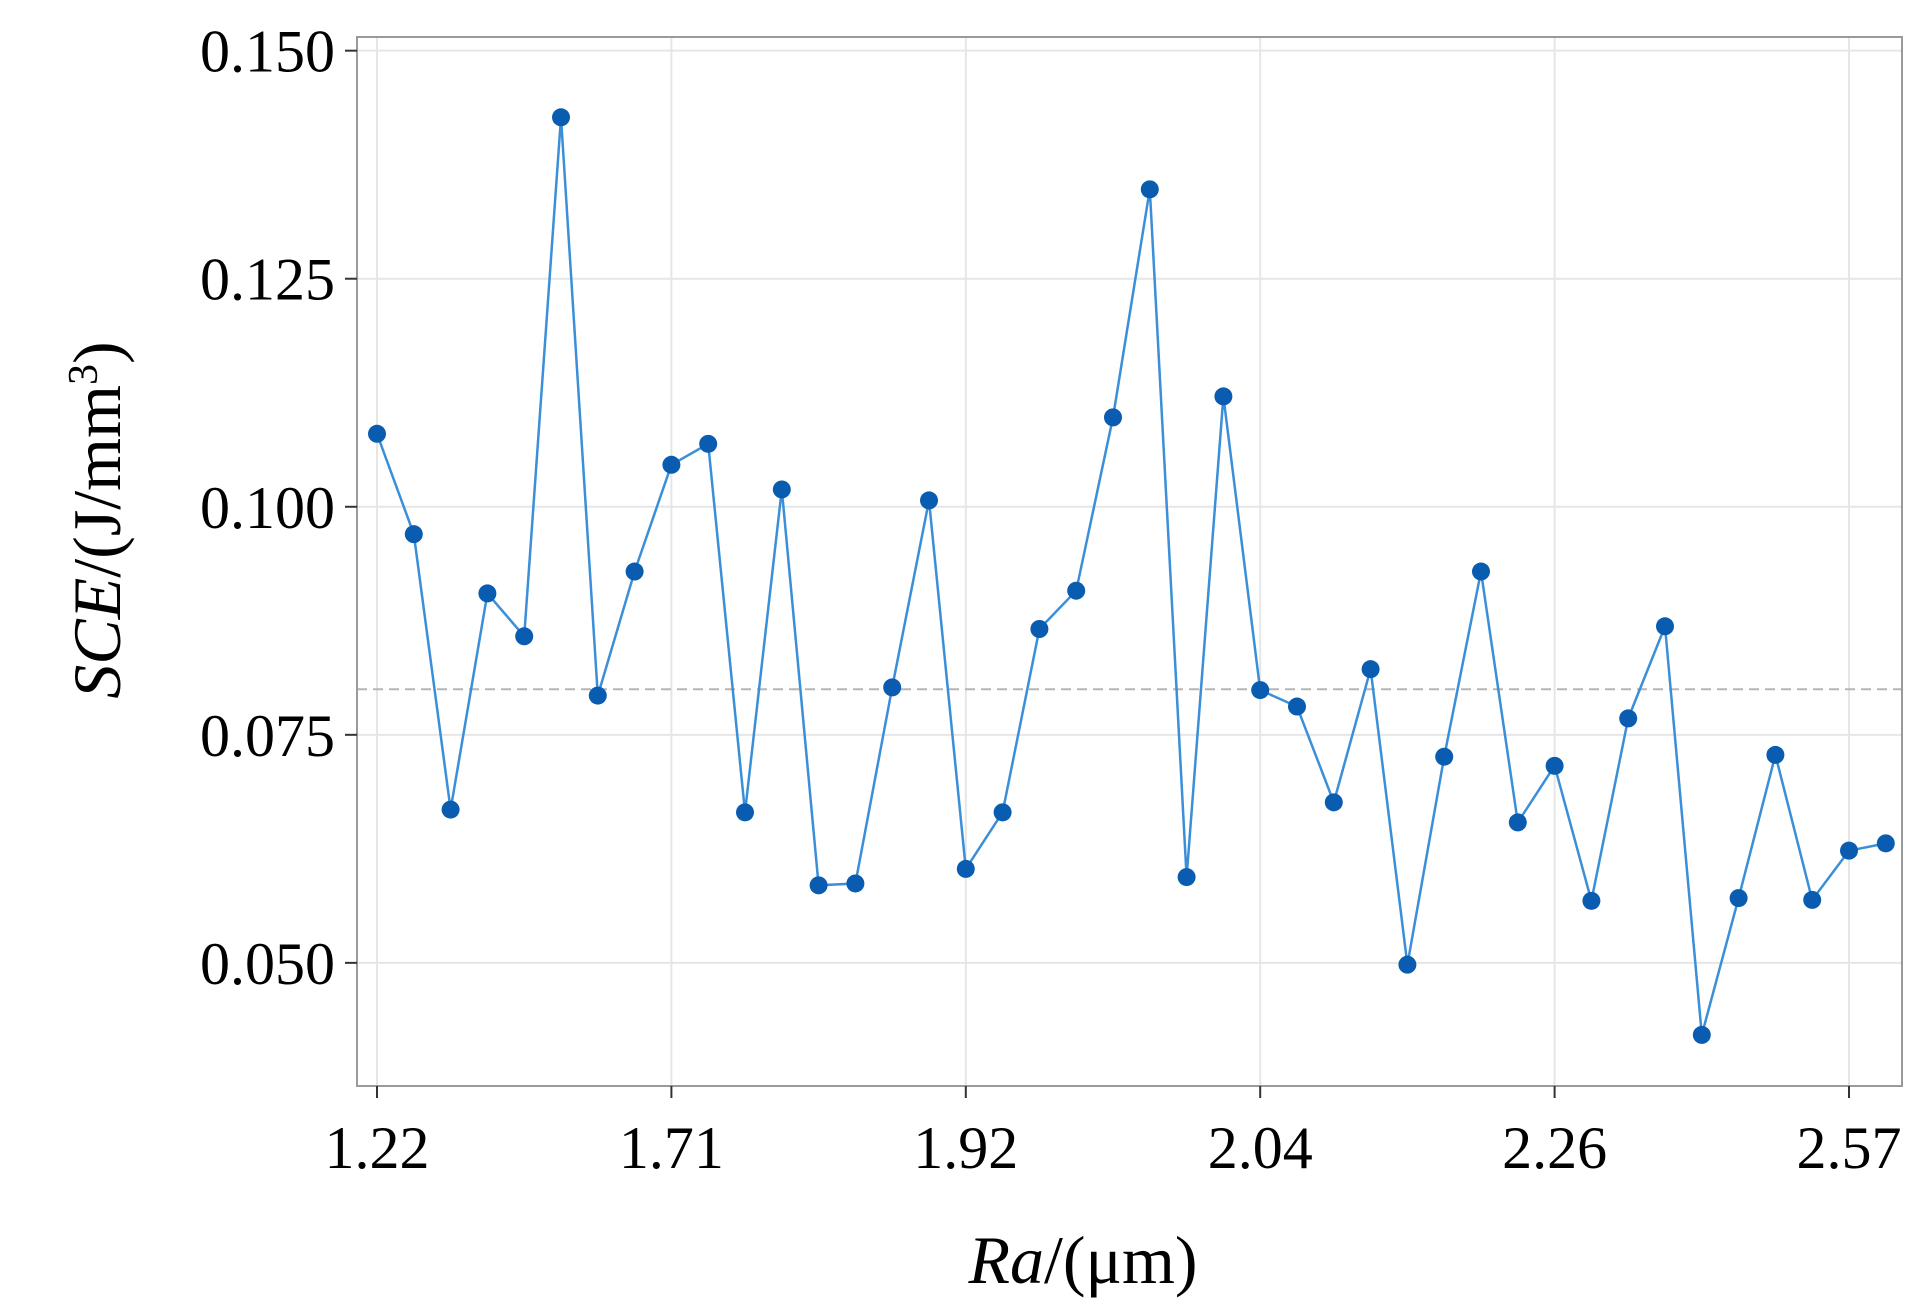 The height and width of the screenshot is (1313, 1917). I want to click on y-tick-label-3: 0.125, so click(267, 280).